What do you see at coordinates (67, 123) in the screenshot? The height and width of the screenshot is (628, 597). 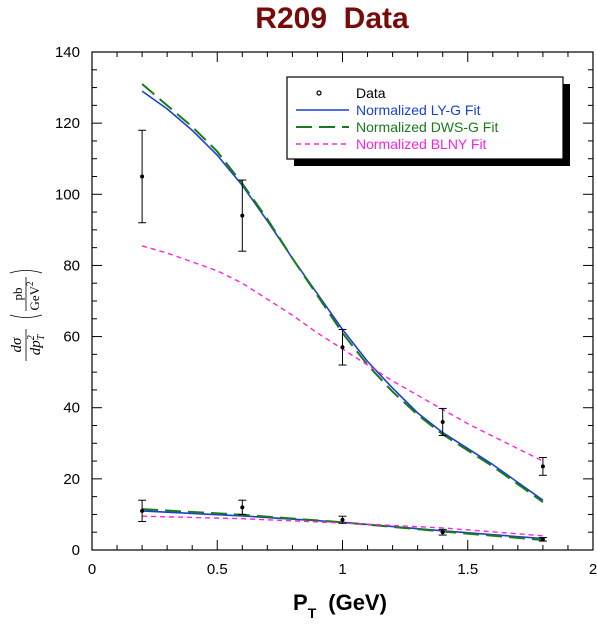 I see `y-tick-label: 120` at bounding box center [67, 123].